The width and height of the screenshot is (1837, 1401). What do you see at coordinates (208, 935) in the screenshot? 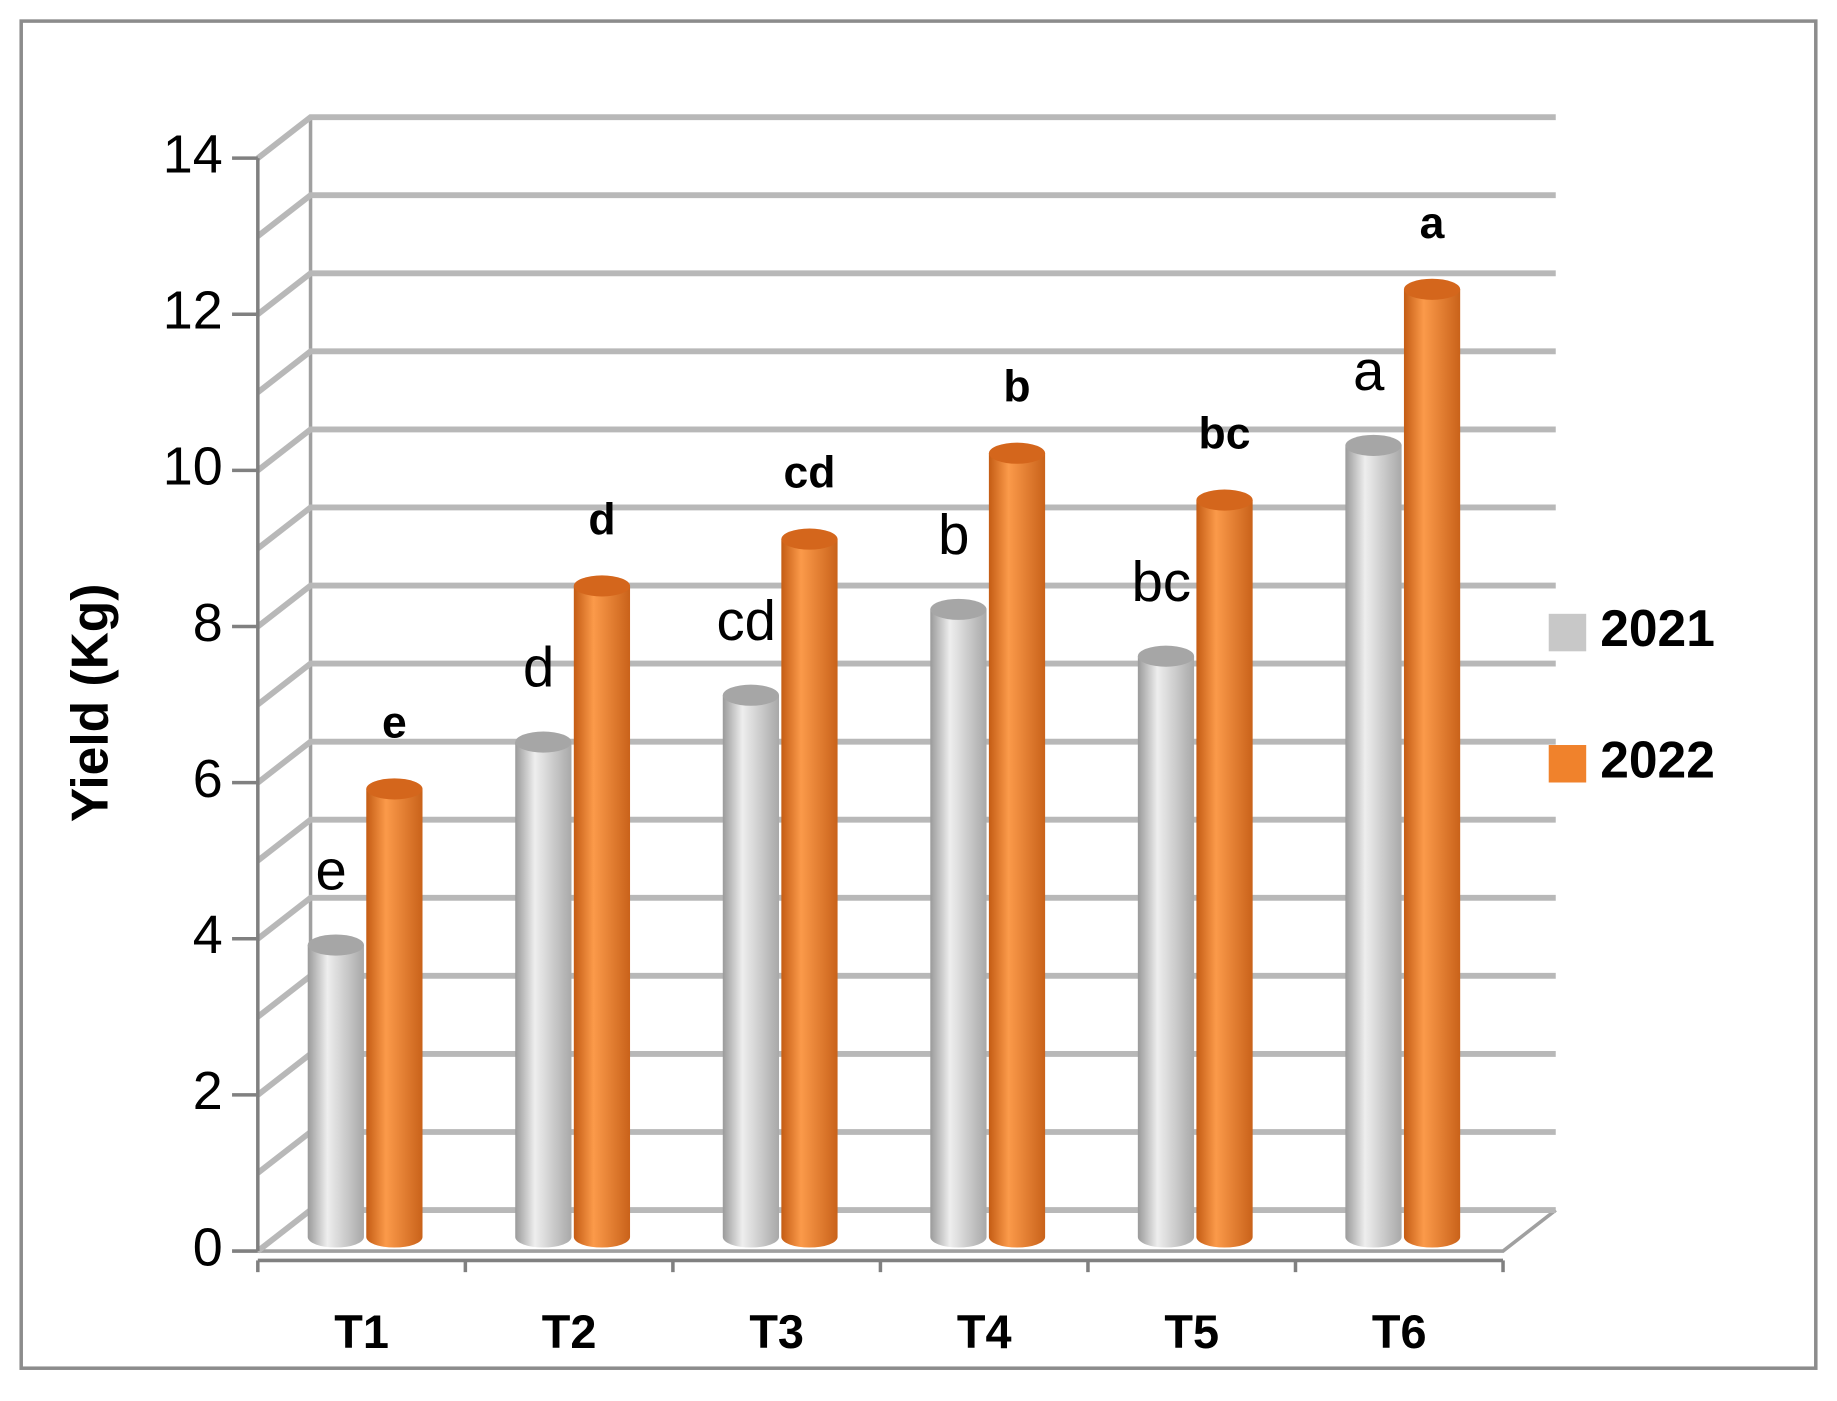
I see `y-tick-label: 4` at bounding box center [208, 935].